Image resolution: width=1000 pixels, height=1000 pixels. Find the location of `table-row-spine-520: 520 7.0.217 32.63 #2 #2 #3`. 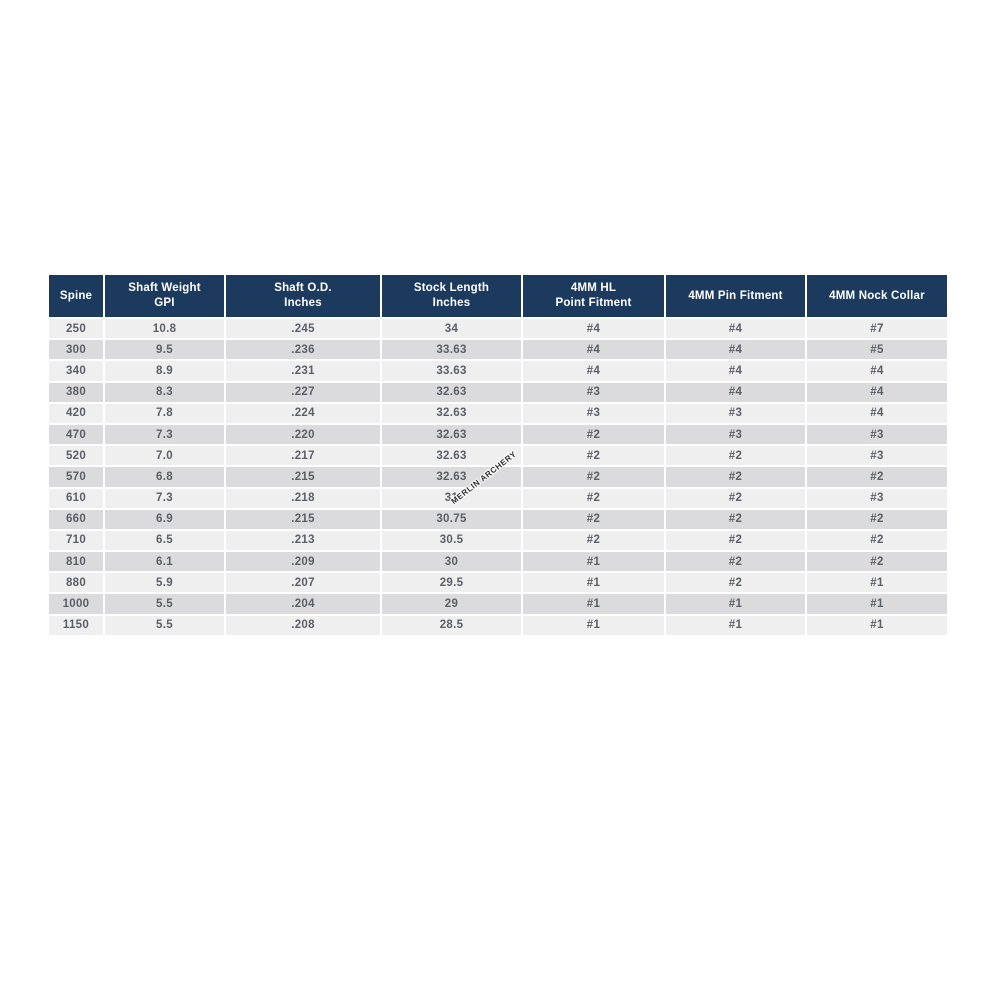

table-row-spine-520: 520 7.0.217 32.63 #2 #2 #3 is located at coordinates (498, 456).